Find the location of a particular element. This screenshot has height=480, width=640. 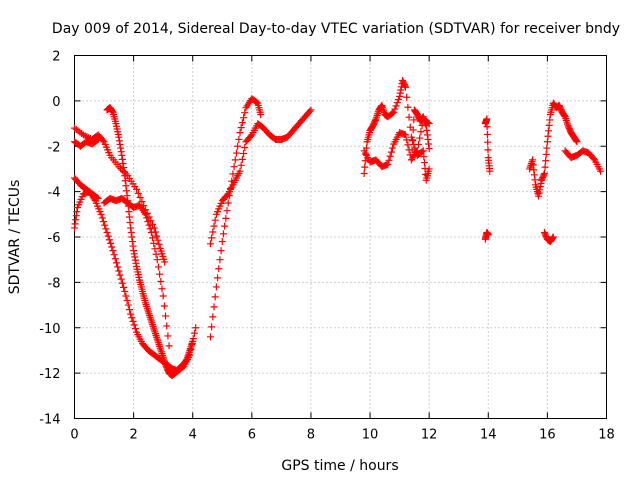

series-pass-h is located at coordinates (260, 177).